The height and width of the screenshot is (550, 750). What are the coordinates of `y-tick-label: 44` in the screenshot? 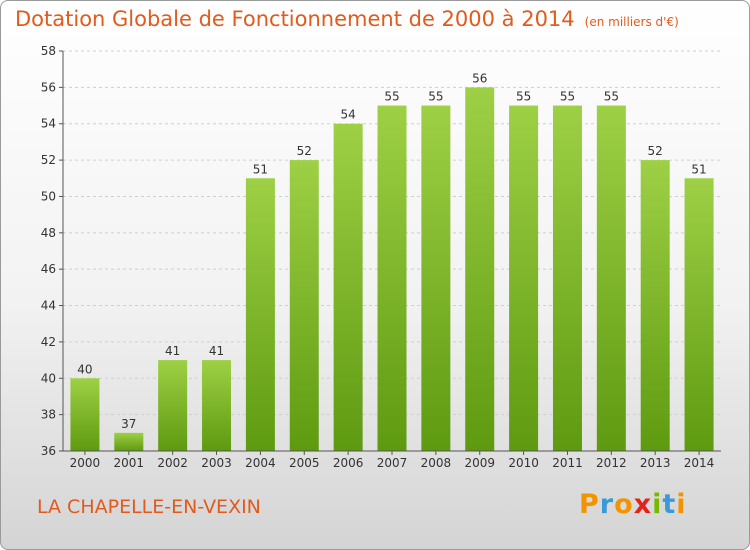 It's located at (48, 306).